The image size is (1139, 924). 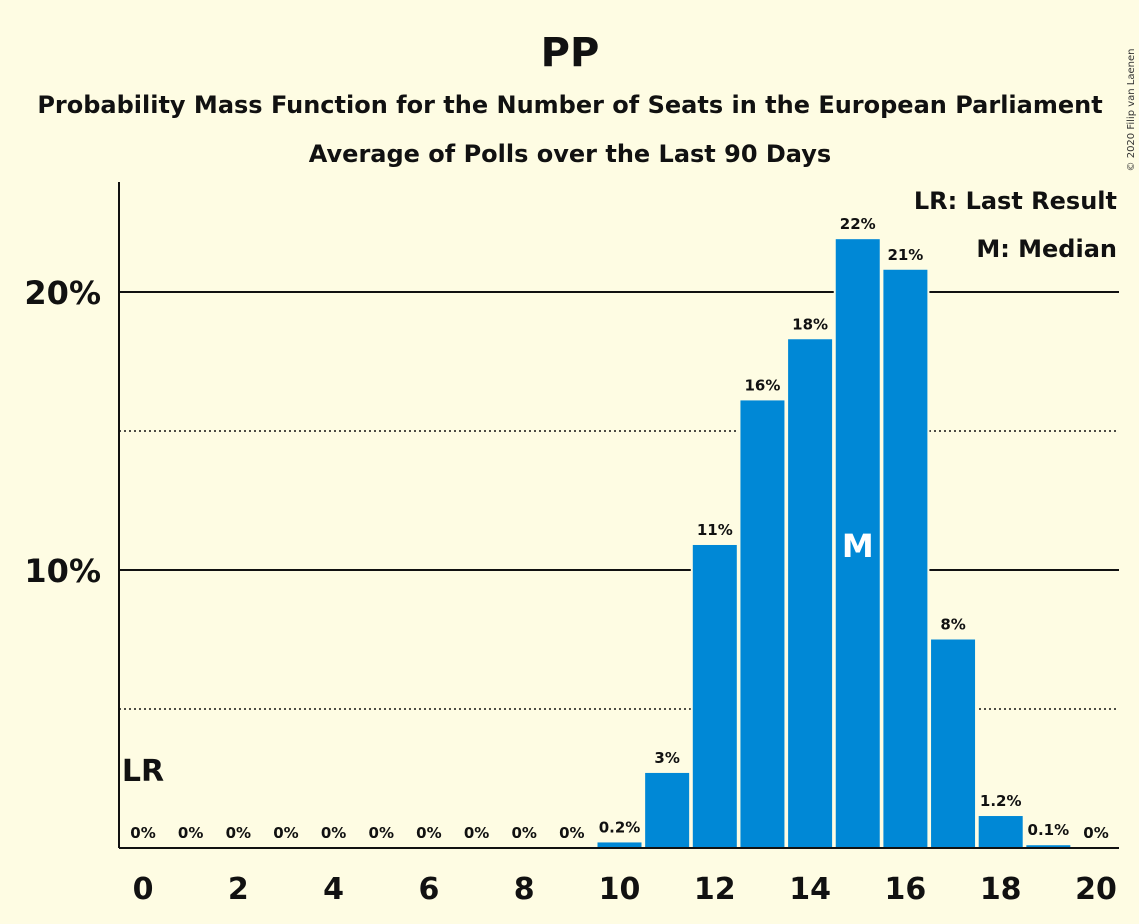 What do you see at coordinates (143, 889) in the screenshot?
I see `x-tick-label: 0` at bounding box center [143, 889].